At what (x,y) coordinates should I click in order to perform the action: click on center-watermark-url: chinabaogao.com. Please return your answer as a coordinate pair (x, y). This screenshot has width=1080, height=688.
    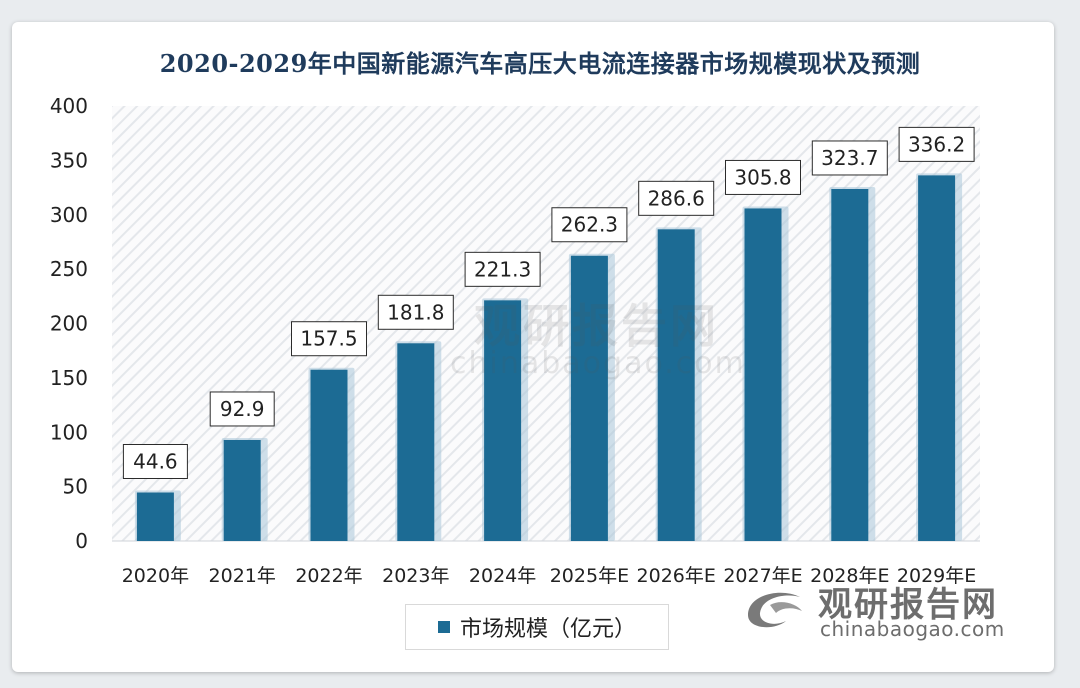
    Looking at the image, I should click on (598, 363).